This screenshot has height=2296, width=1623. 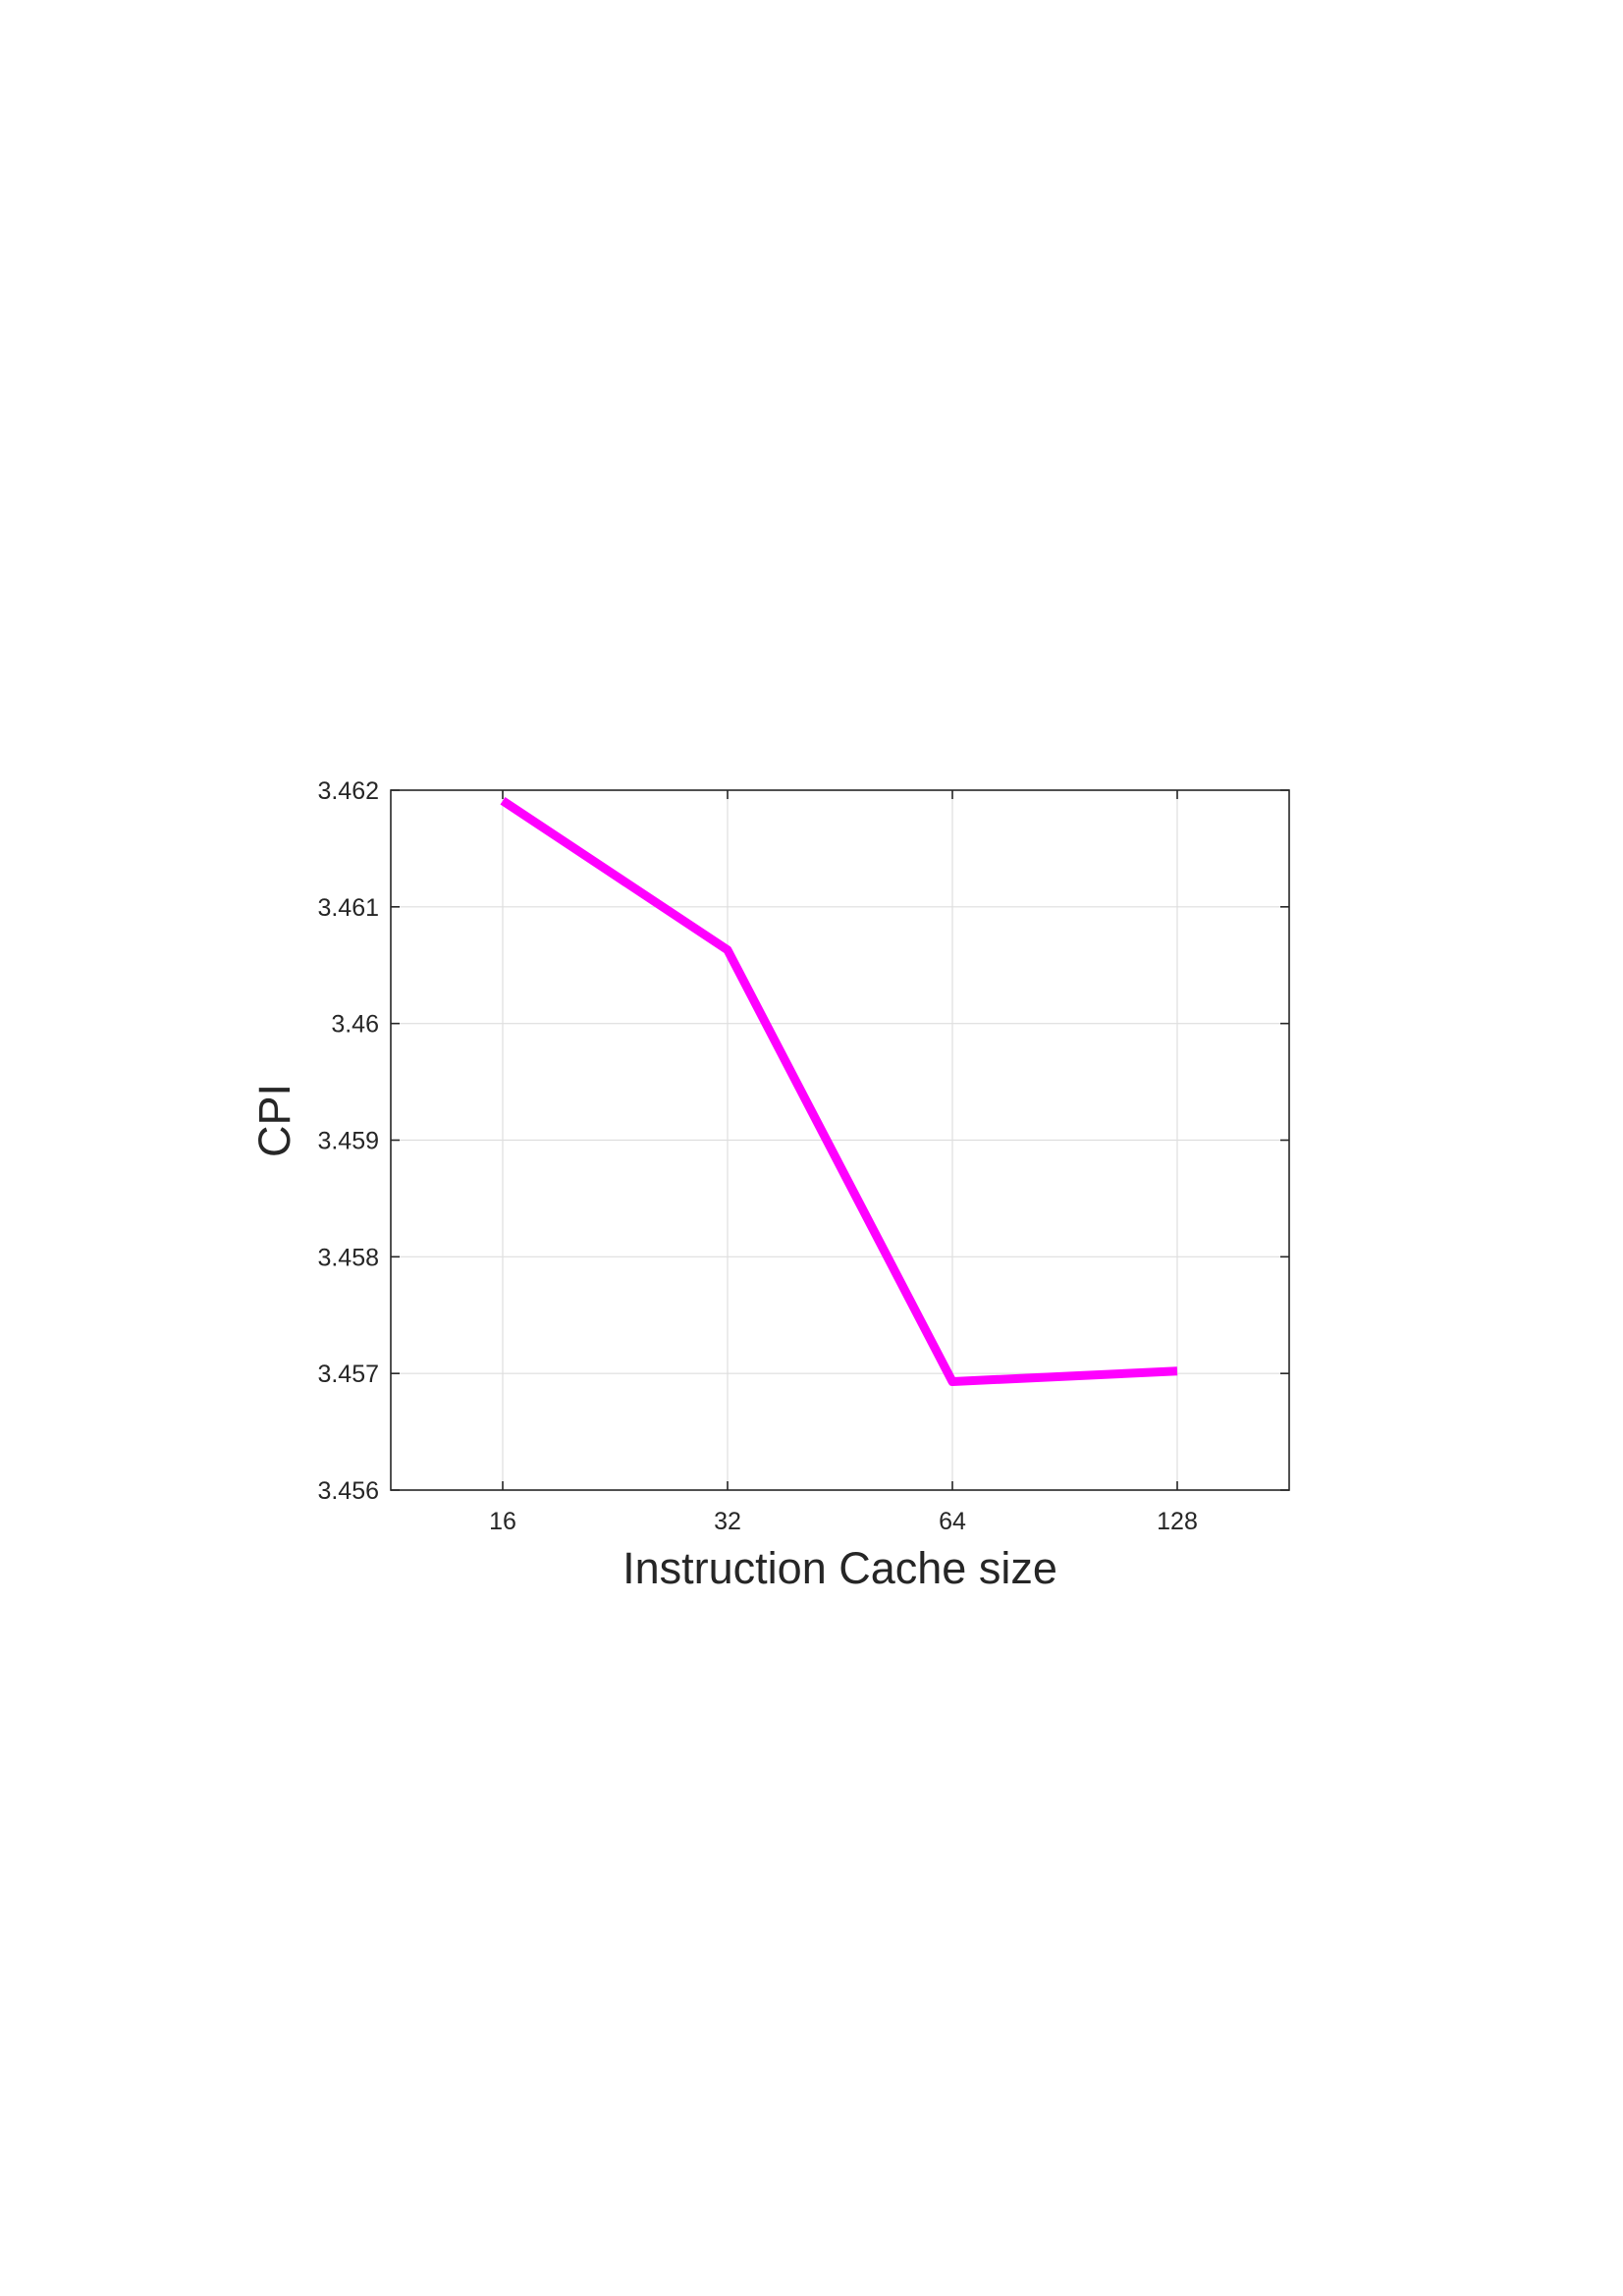 What do you see at coordinates (355, 1025) in the screenshot?
I see `y-tick-label: 3.46` at bounding box center [355, 1025].